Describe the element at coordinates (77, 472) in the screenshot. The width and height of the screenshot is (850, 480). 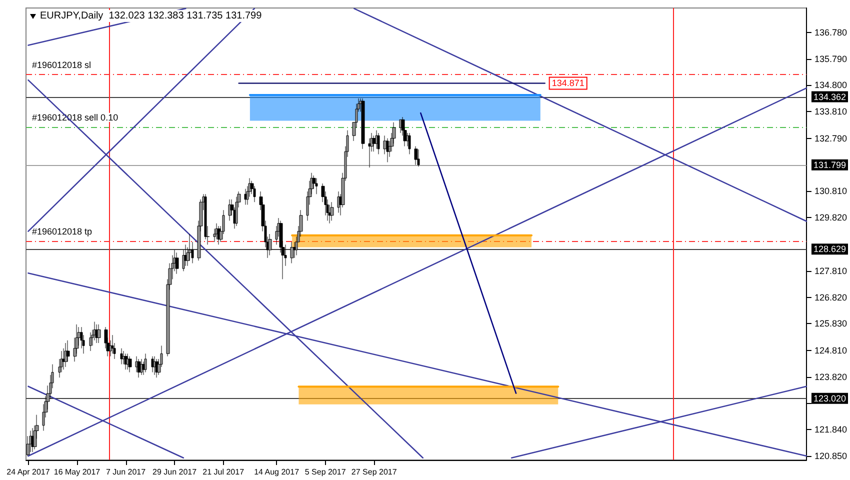
I see `x-tick-label: 16 May 2017` at that location.